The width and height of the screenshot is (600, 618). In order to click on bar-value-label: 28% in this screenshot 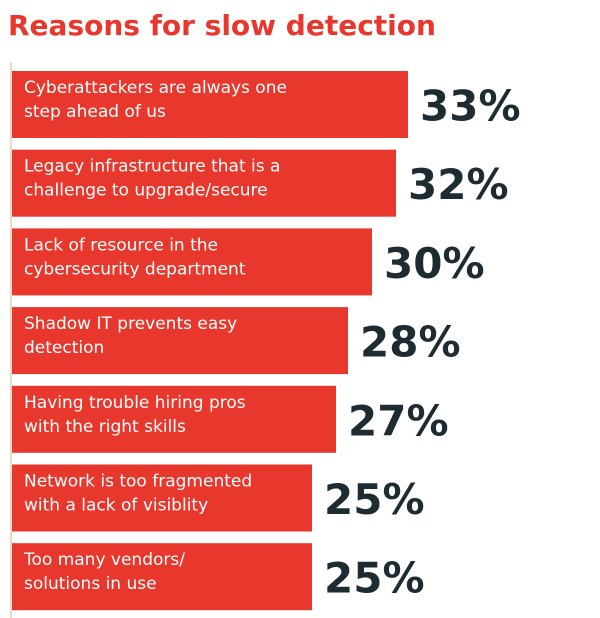, I will do `click(410, 342)`.